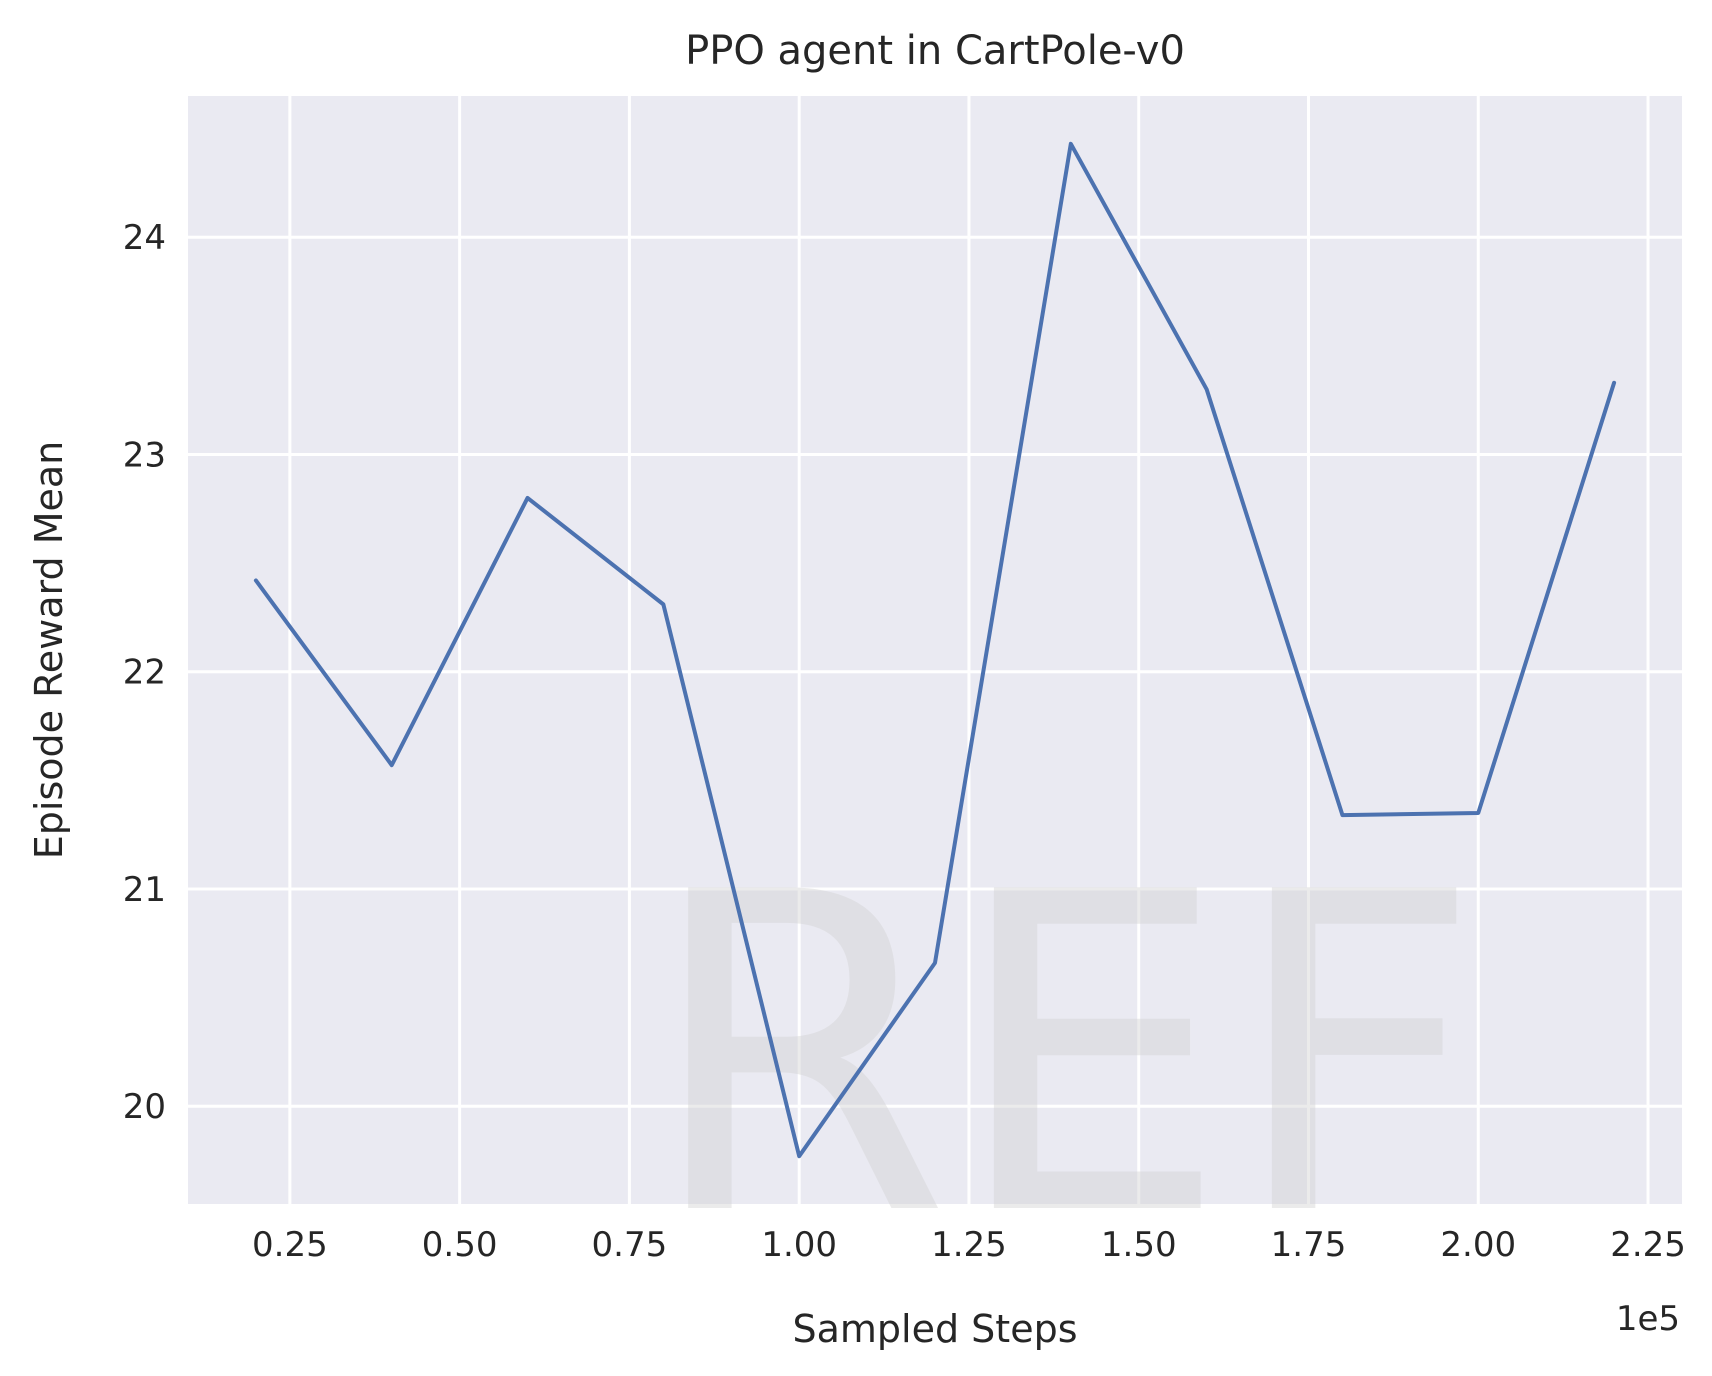  Describe the element at coordinates (1139, 1245) in the screenshot. I see `x-tick-label: 1.50` at that location.